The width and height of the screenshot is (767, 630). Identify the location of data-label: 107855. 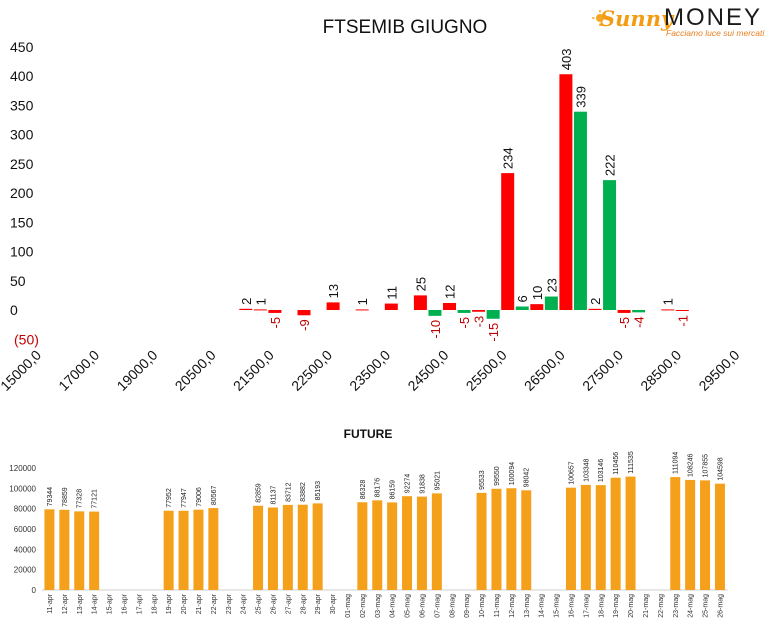
(706, 465).